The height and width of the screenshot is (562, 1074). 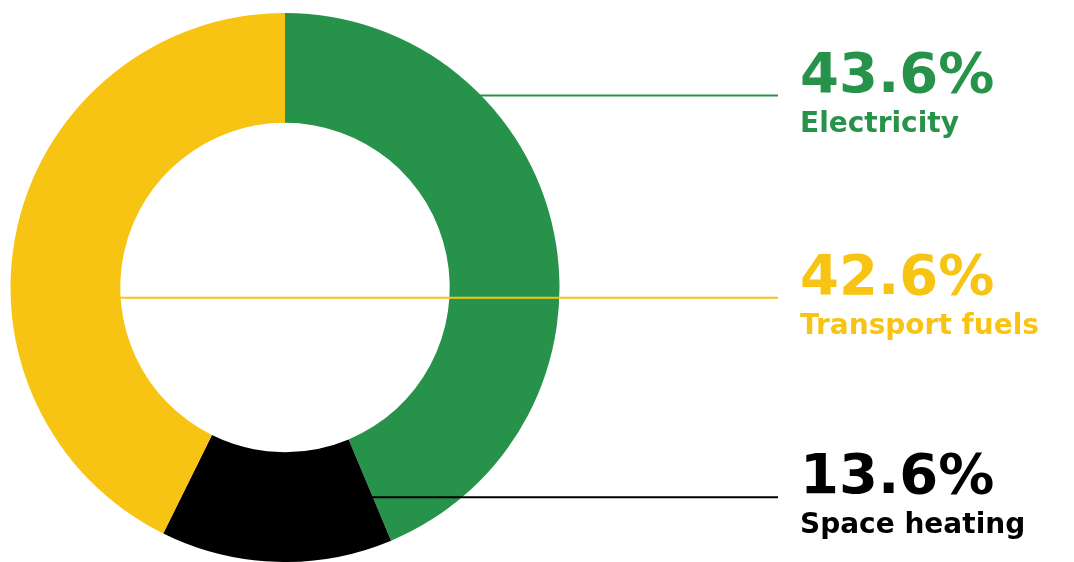 I want to click on slice-label: Transport fuels, so click(x=919, y=324).